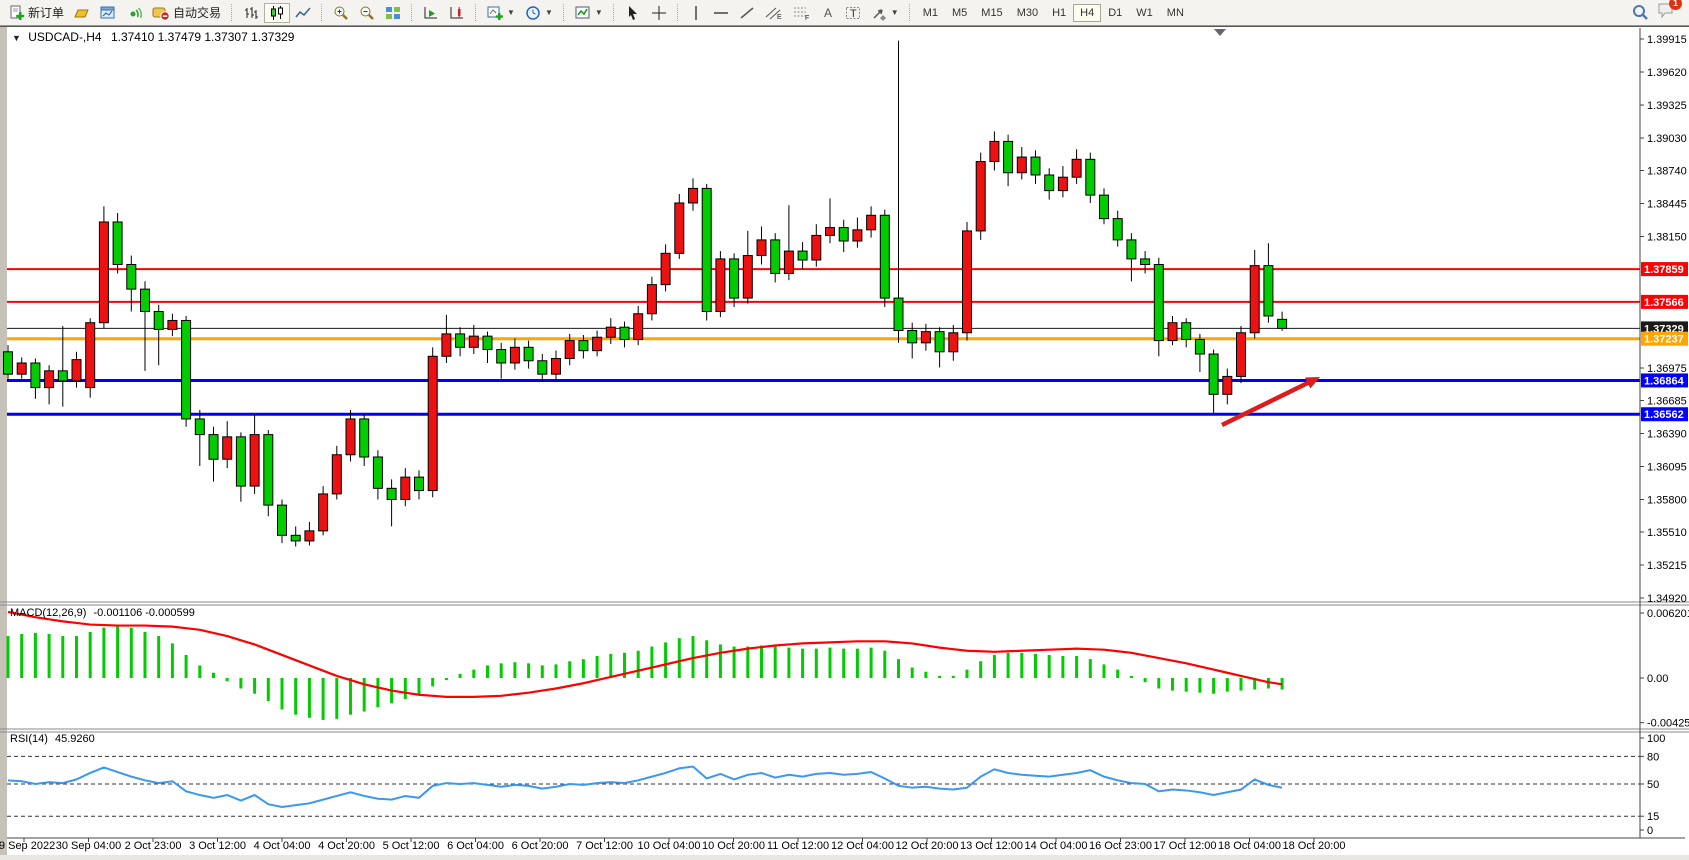 This screenshot has width=1689, height=860. I want to click on zoom-out-button, so click(367, 13).